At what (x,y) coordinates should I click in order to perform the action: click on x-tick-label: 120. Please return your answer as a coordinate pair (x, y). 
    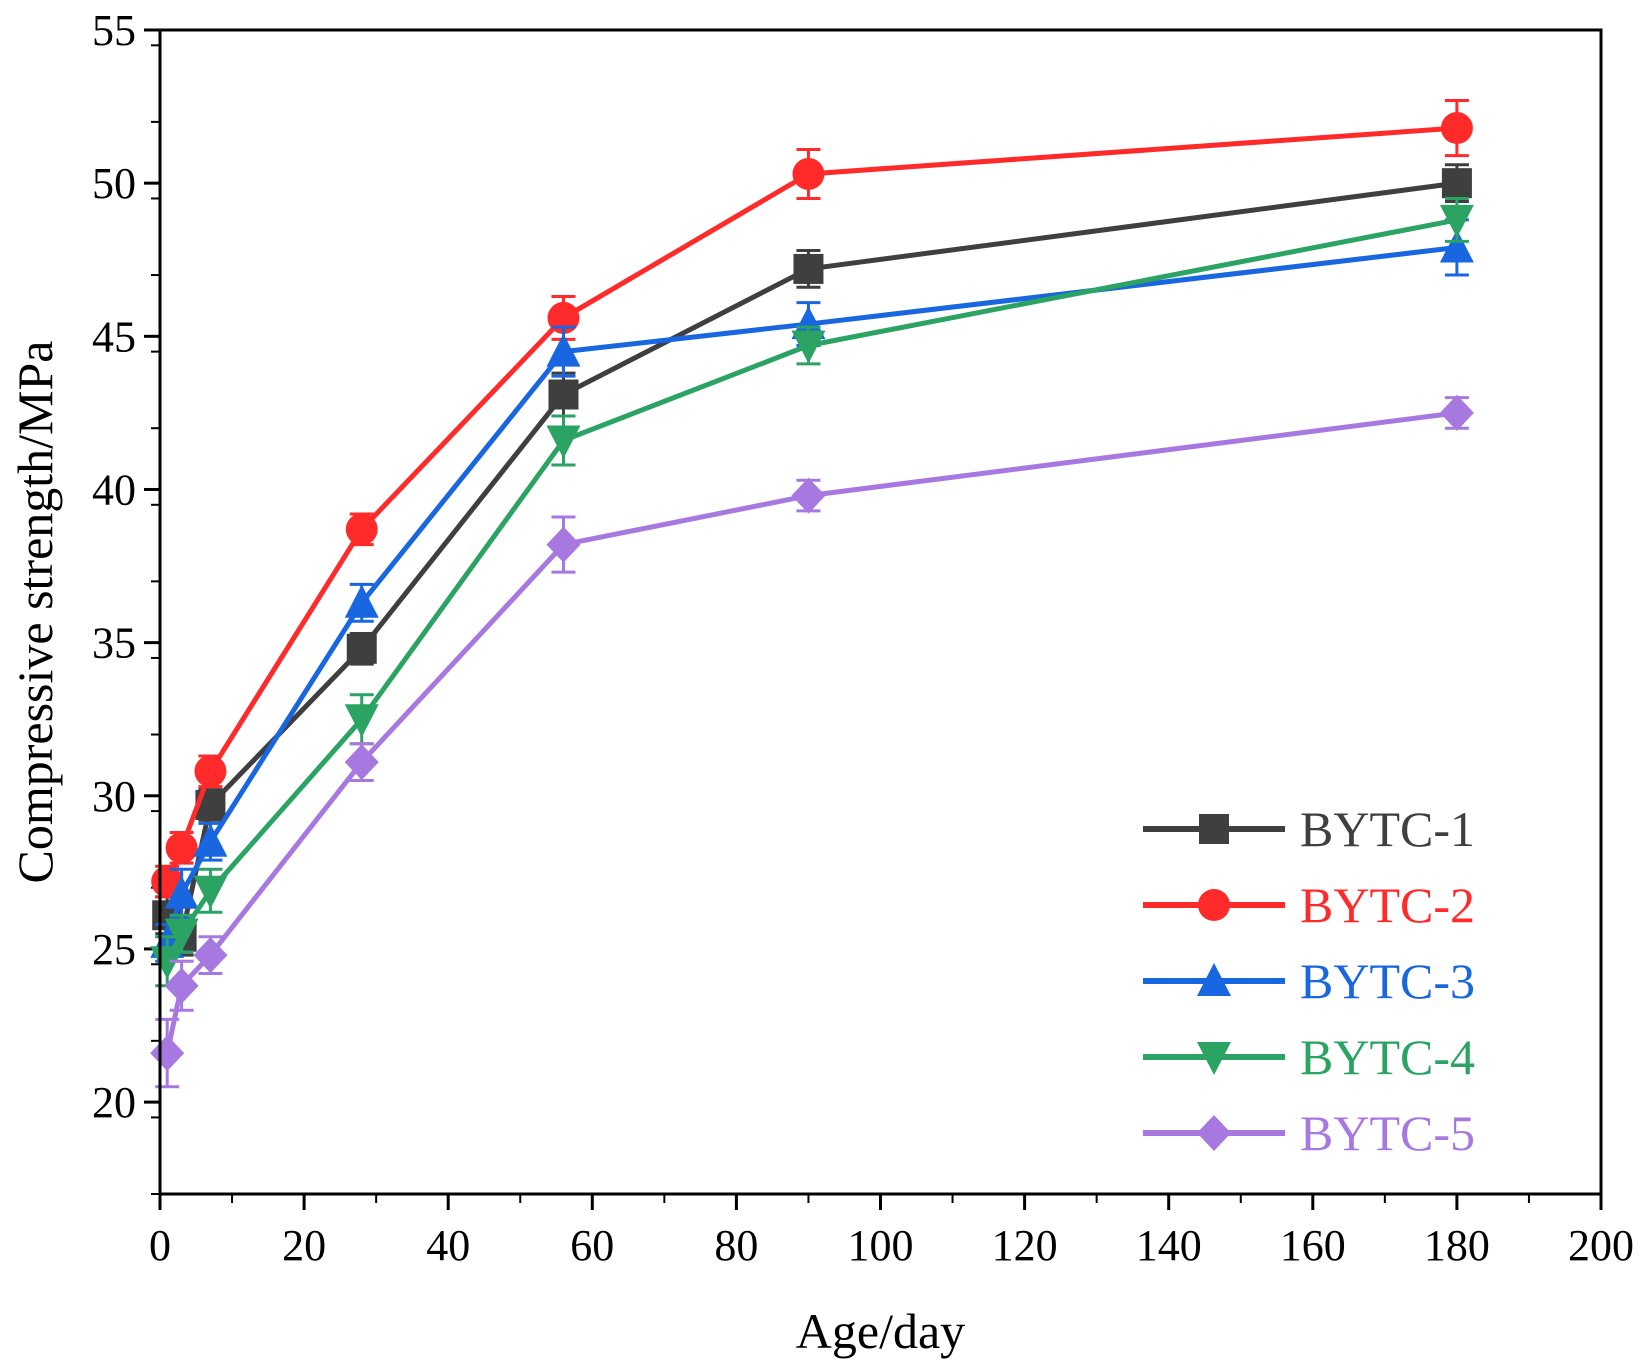
    Looking at the image, I should click on (1025, 1245).